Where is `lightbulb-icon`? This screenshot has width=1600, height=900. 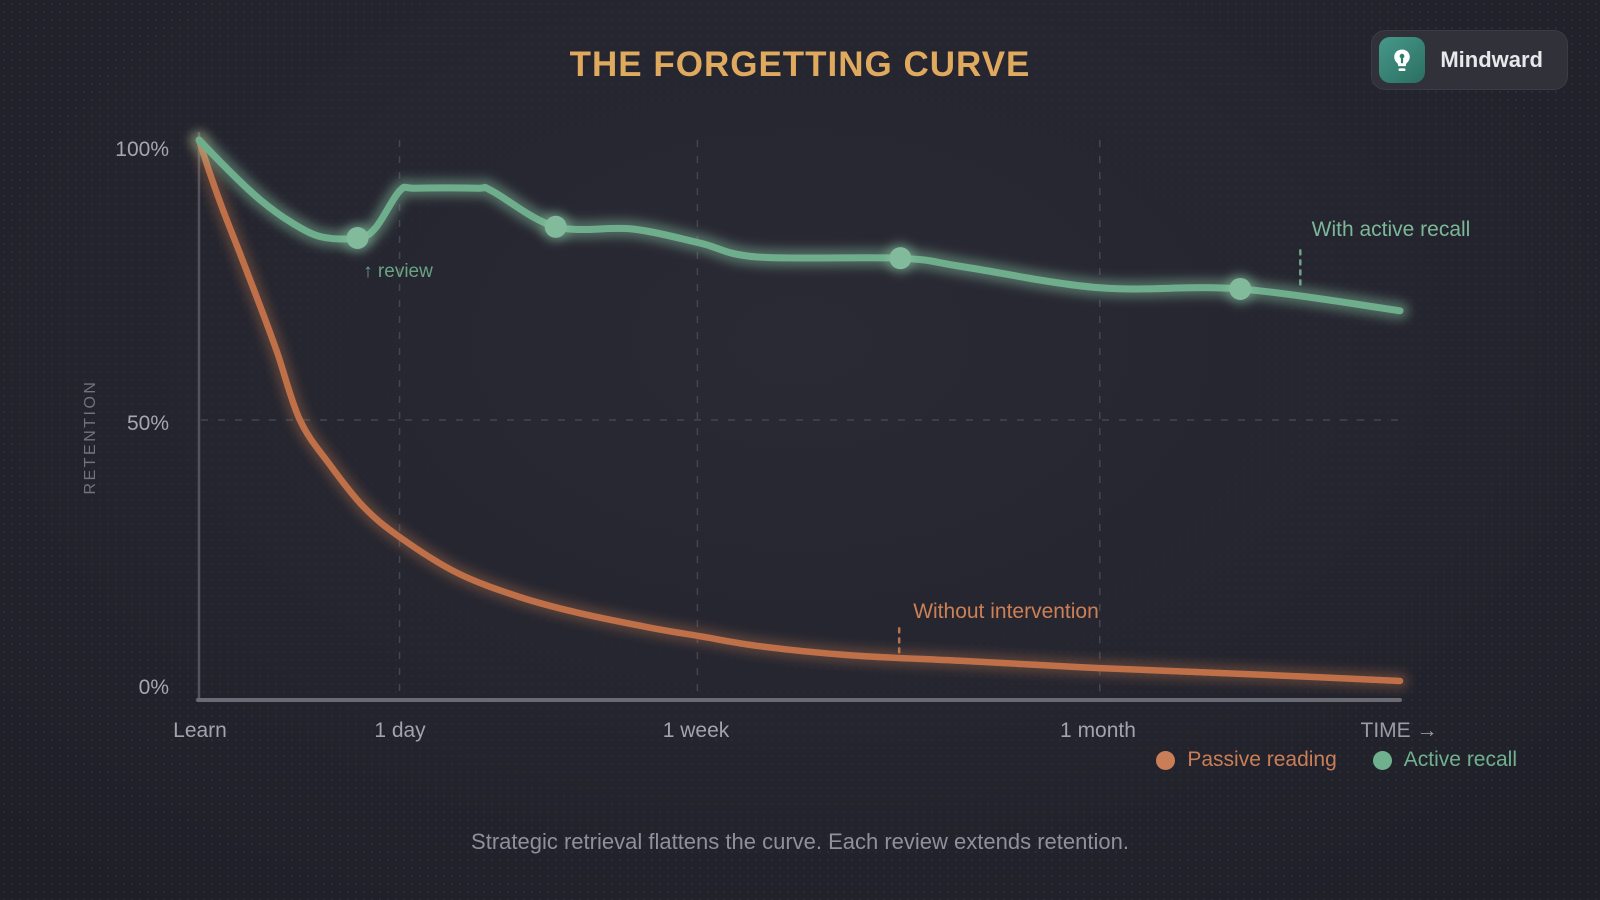 lightbulb-icon is located at coordinates (1402, 60).